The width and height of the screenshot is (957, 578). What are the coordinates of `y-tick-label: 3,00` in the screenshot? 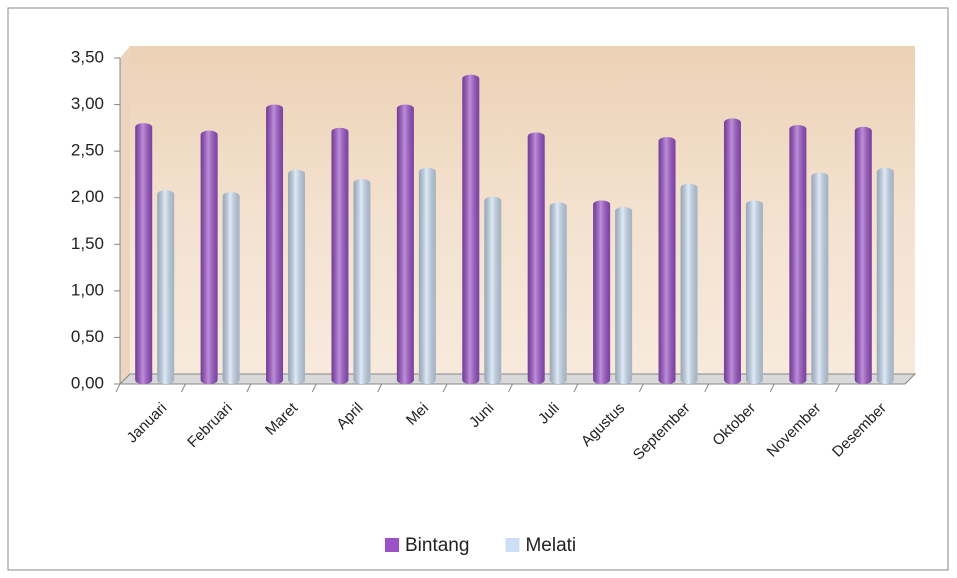 It's located at (87, 103).